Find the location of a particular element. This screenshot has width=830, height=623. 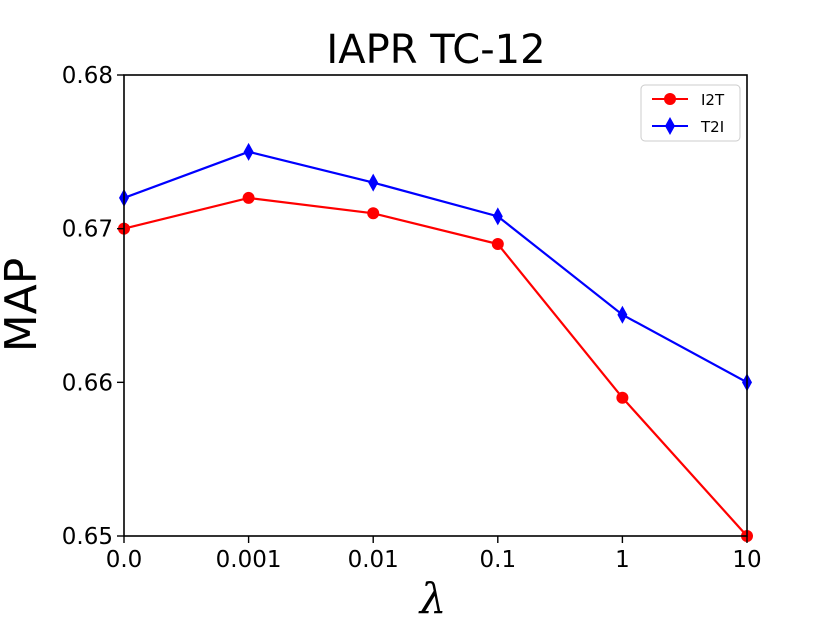

x-tick-label: 10 is located at coordinates (746, 560).